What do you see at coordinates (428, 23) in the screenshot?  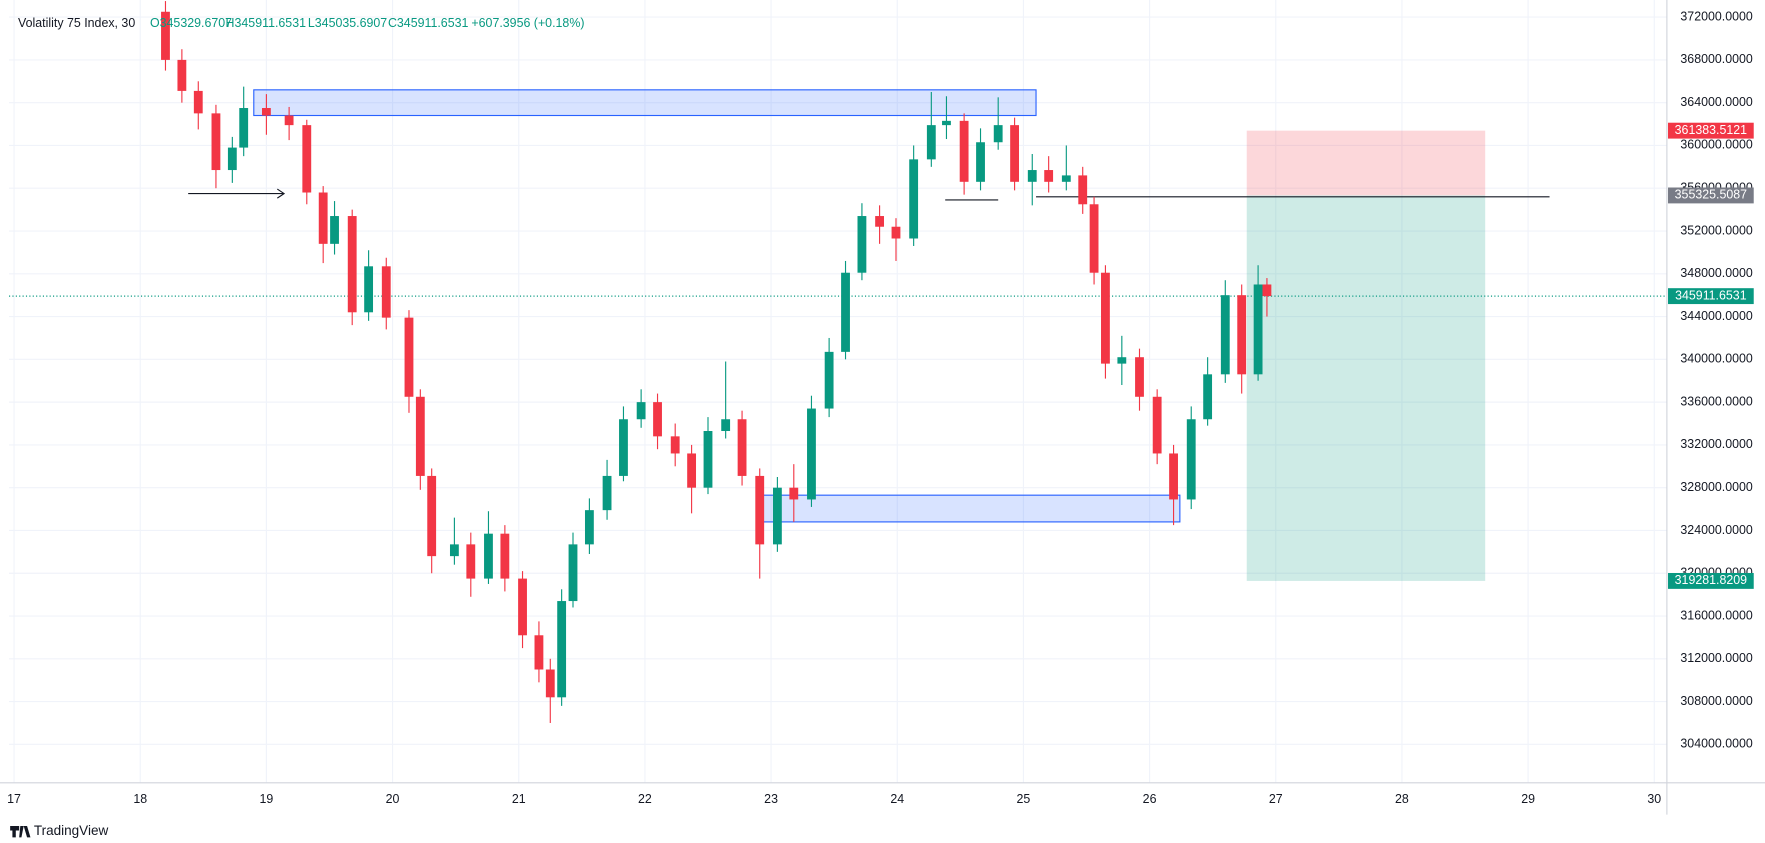 I see `ohlc-close: C345911.6531` at bounding box center [428, 23].